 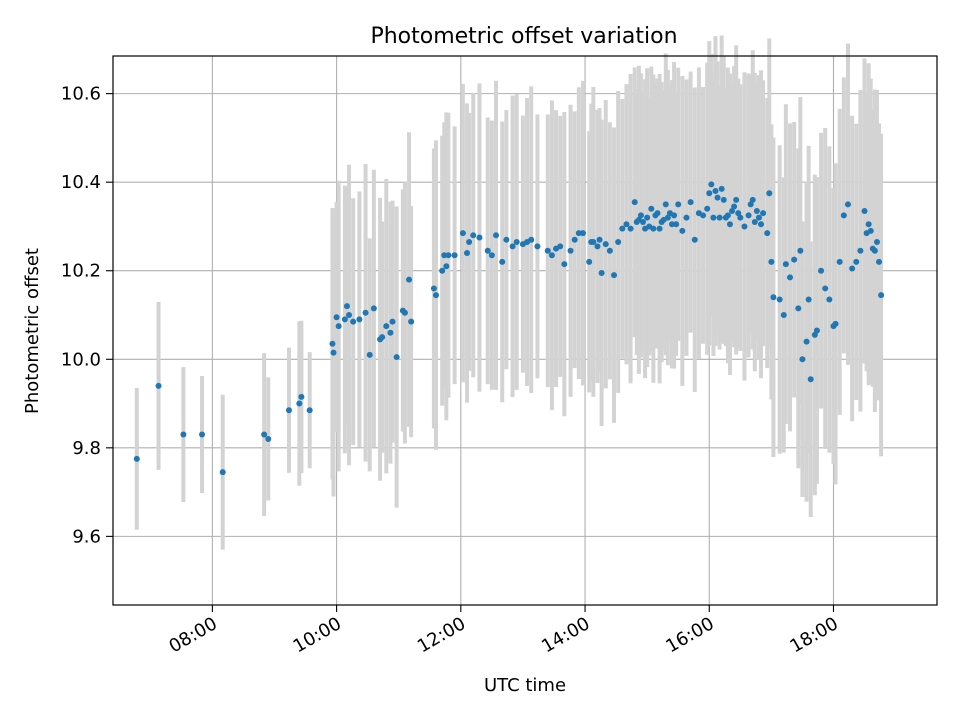 I want to click on y-axis-ticks: 9.6 9.8 10.0 10.2 10.4 10.6, so click(x=87, y=315).